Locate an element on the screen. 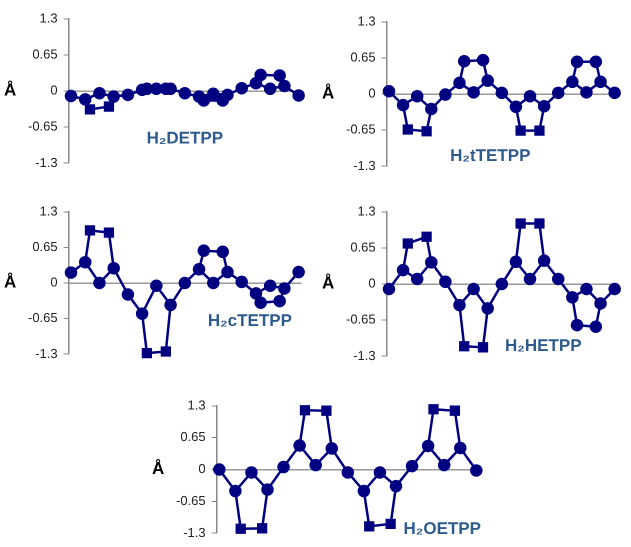 Image resolution: width=631 pixels, height=547 pixels. text: H₂OETPP is located at coordinates (443, 528).